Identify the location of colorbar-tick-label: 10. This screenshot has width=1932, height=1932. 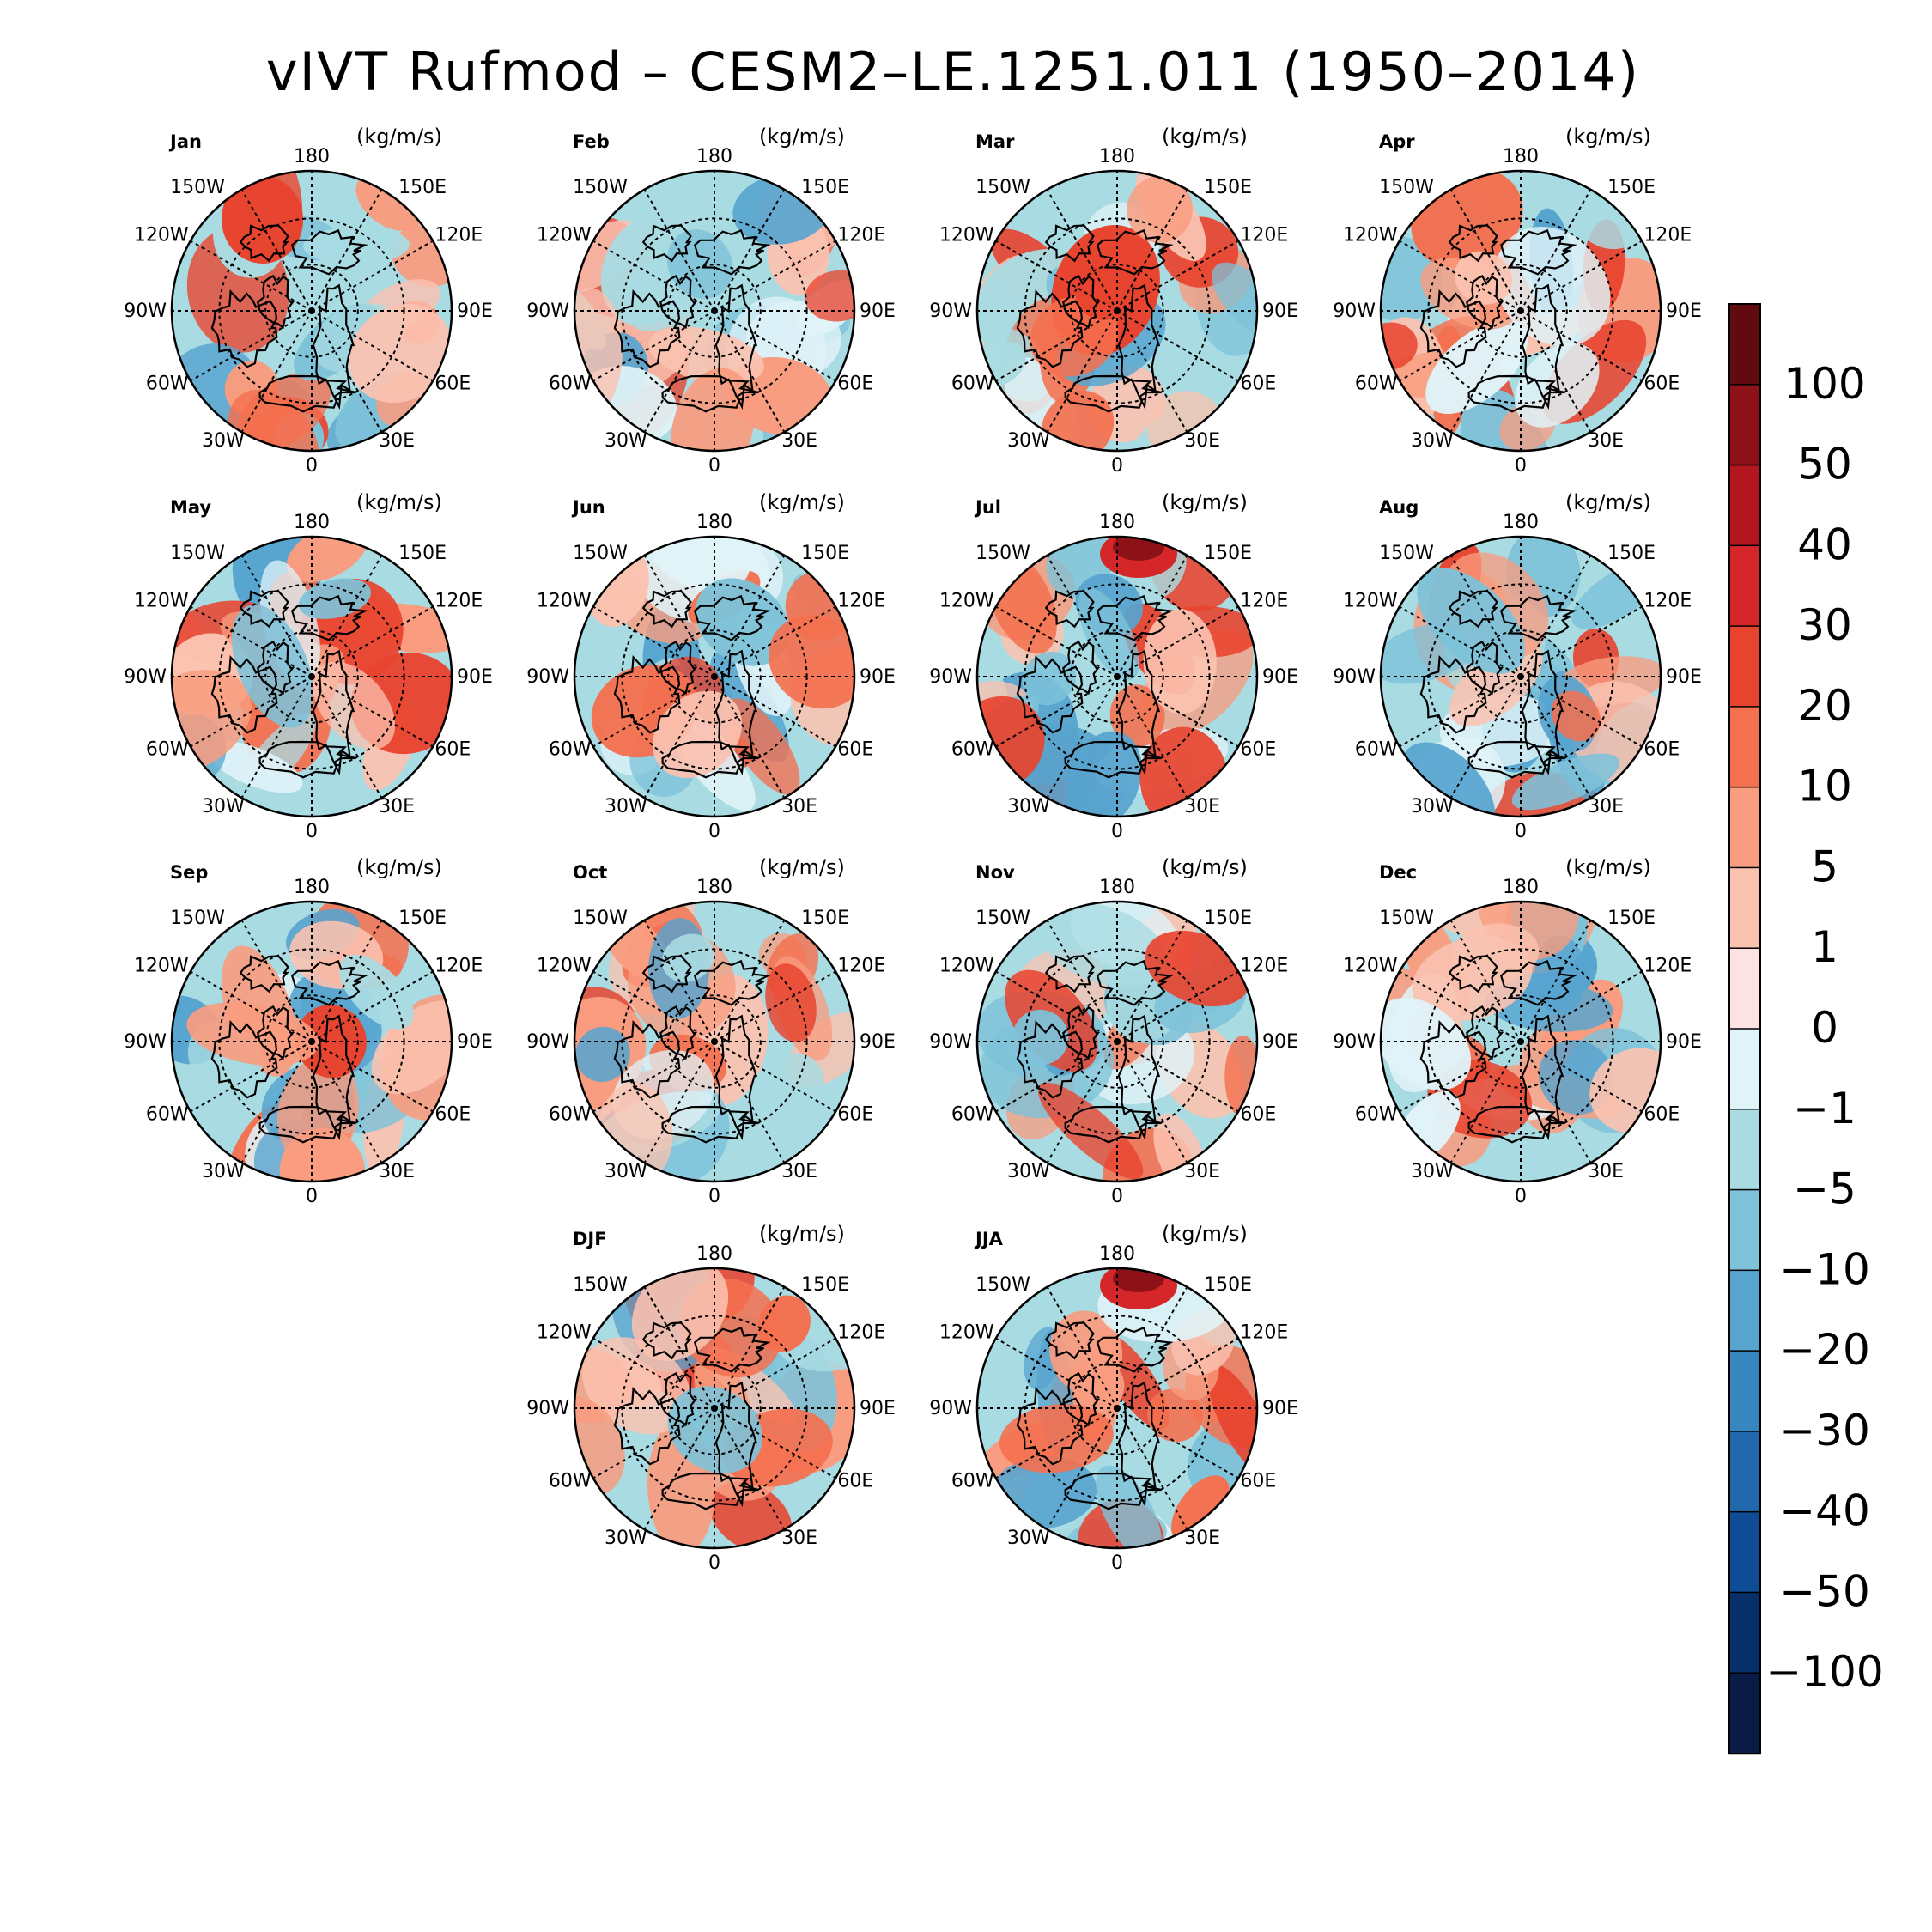
(1824, 786).